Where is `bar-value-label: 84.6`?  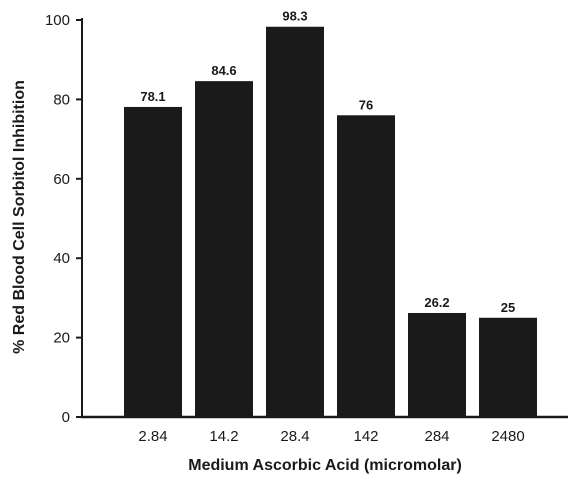
bar-value-label: 84.6 is located at coordinates (223, 70).